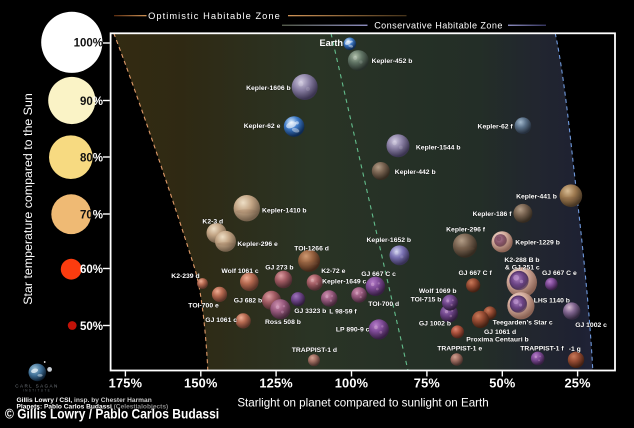  What do you see at coordinates (332, 43) in the screenshot?
I see `svg-text: Earth` at bounding box center [332, 43].